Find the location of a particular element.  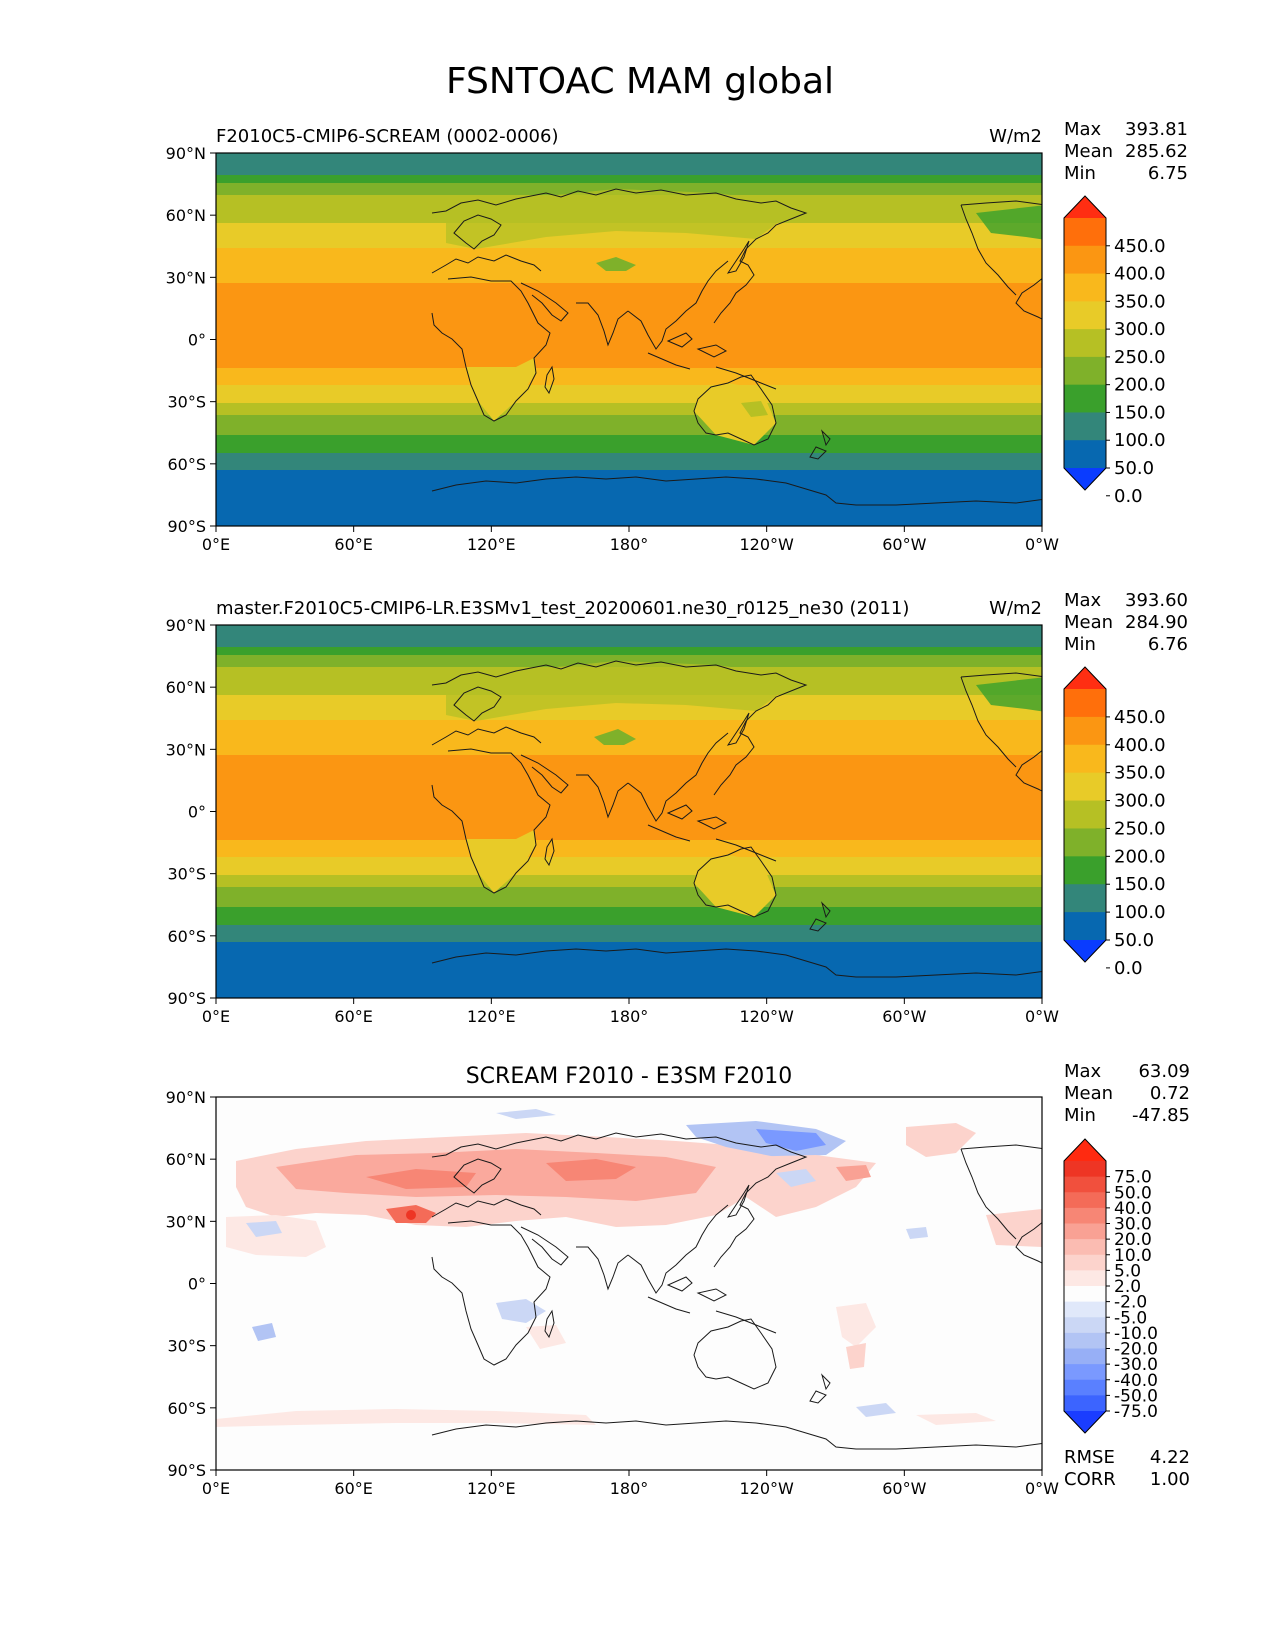

colorbar-tick-label: 100.0 is located at coordinates (1140, 440).